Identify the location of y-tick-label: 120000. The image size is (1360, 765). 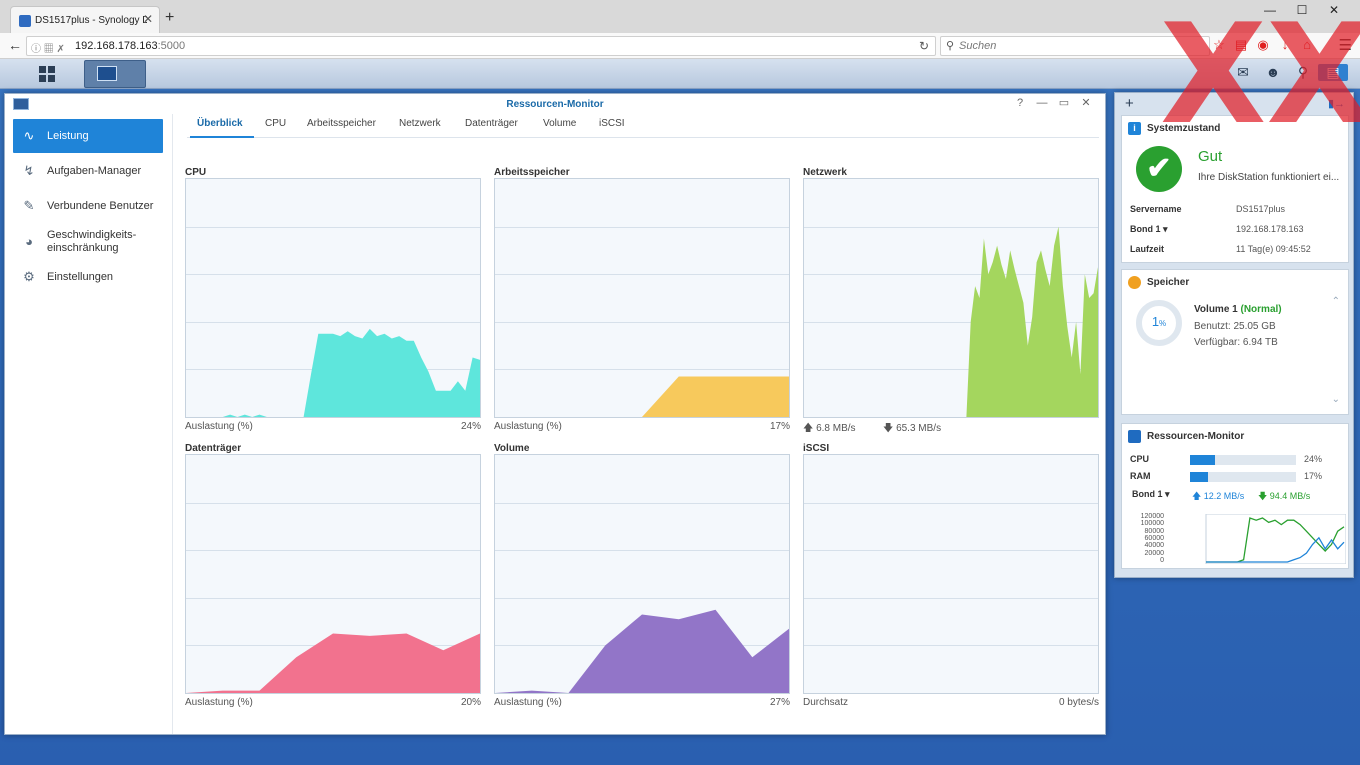
(1152, 516).